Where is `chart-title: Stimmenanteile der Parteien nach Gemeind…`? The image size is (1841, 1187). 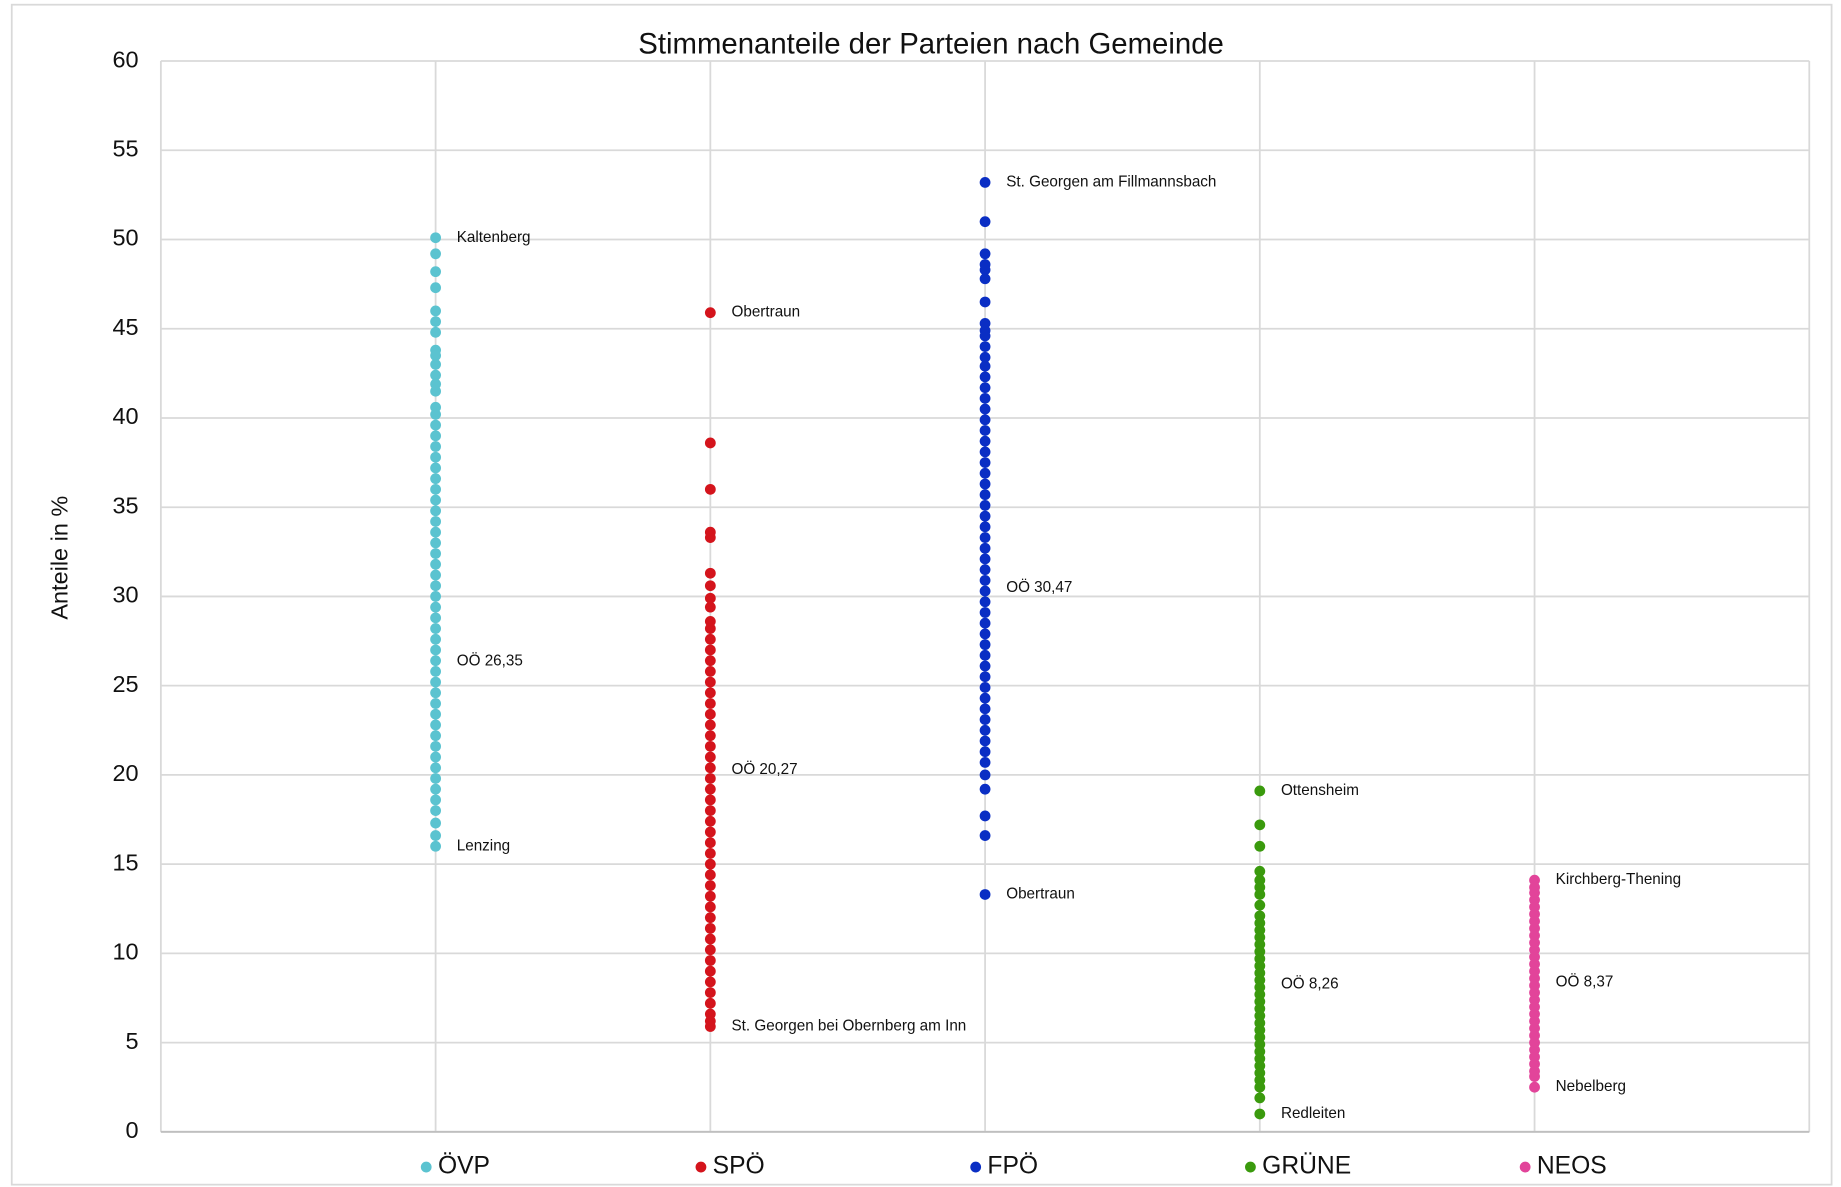 chart-title: Stimmenanteile der Parteien nach Gemeind… is located at coordinates (931, 44).